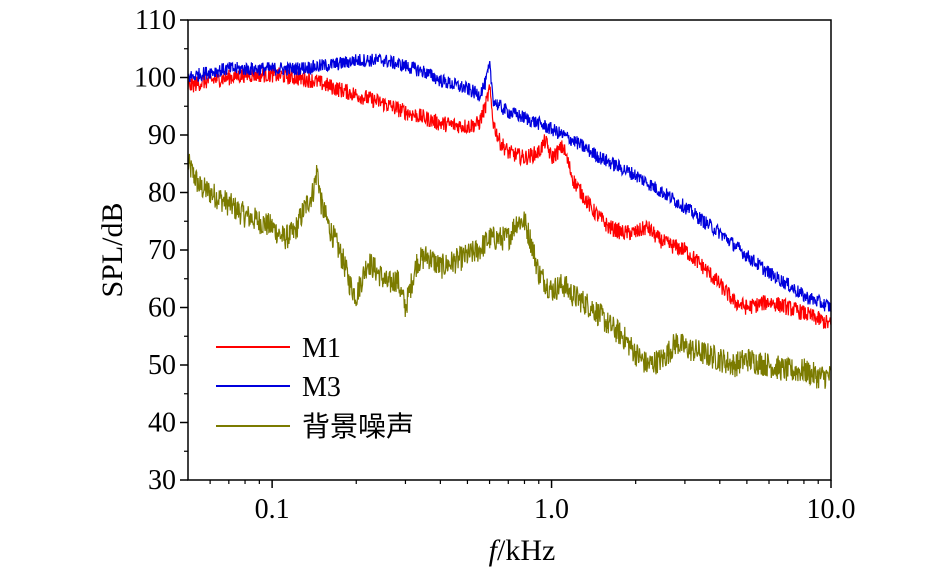 This screenshot has width=945, height=576. Describe the element at coordinates (162, 135) in the screenshot. I see `y-tick-label-90: 90` at that location.